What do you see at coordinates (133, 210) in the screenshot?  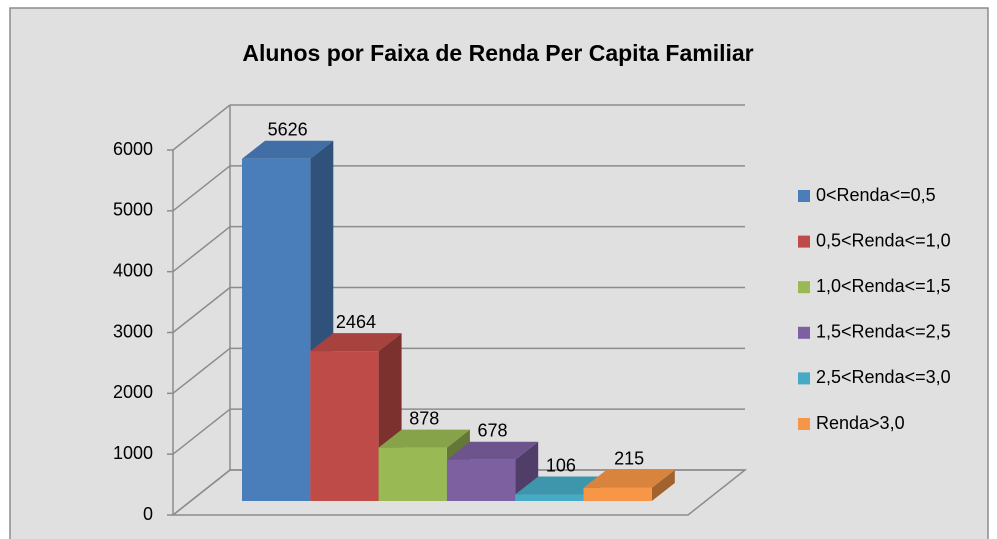 I see `y-tick-label: 5000` at bounding box center [133, 210].